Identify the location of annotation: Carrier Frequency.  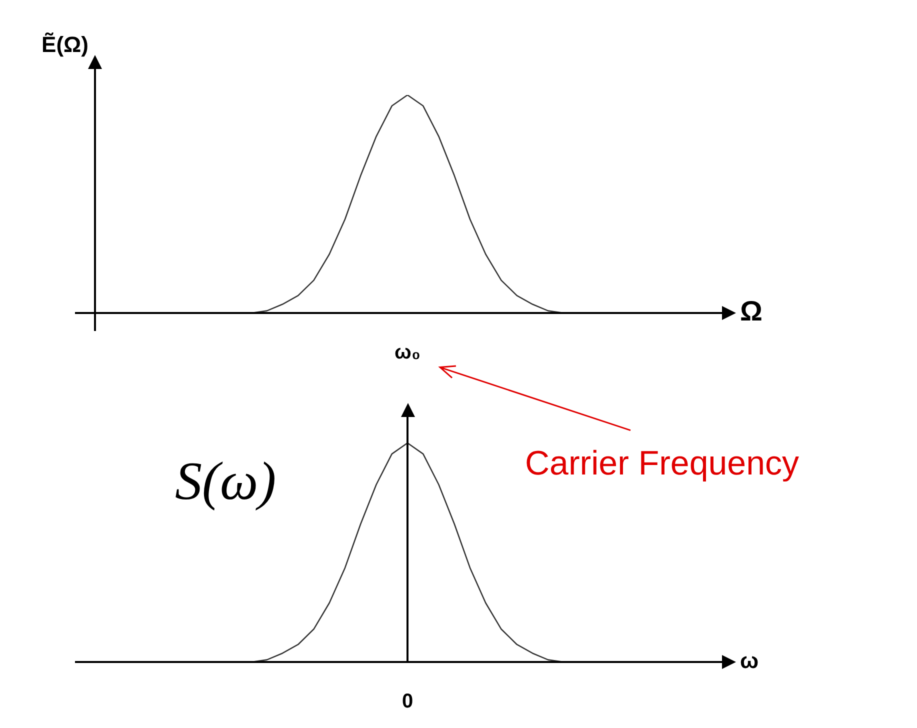
(662, 463).